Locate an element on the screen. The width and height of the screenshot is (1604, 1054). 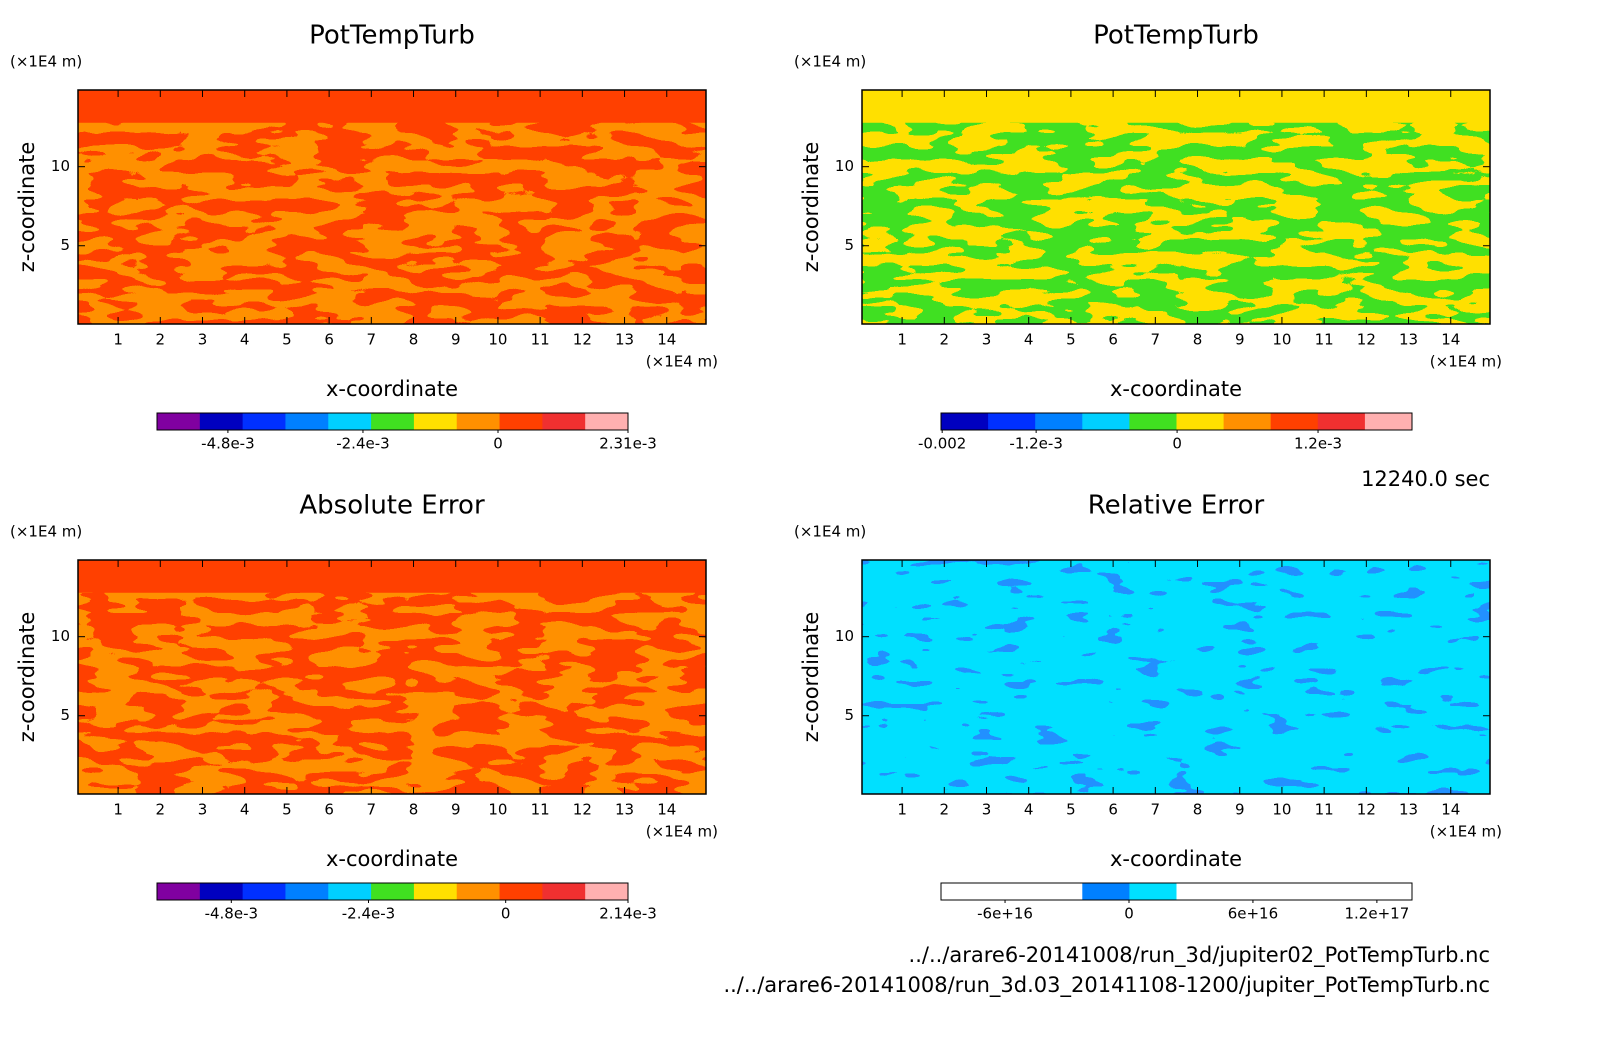
colorbar-tick-label: -4.8e-3 is located at coordinates (227, 444).